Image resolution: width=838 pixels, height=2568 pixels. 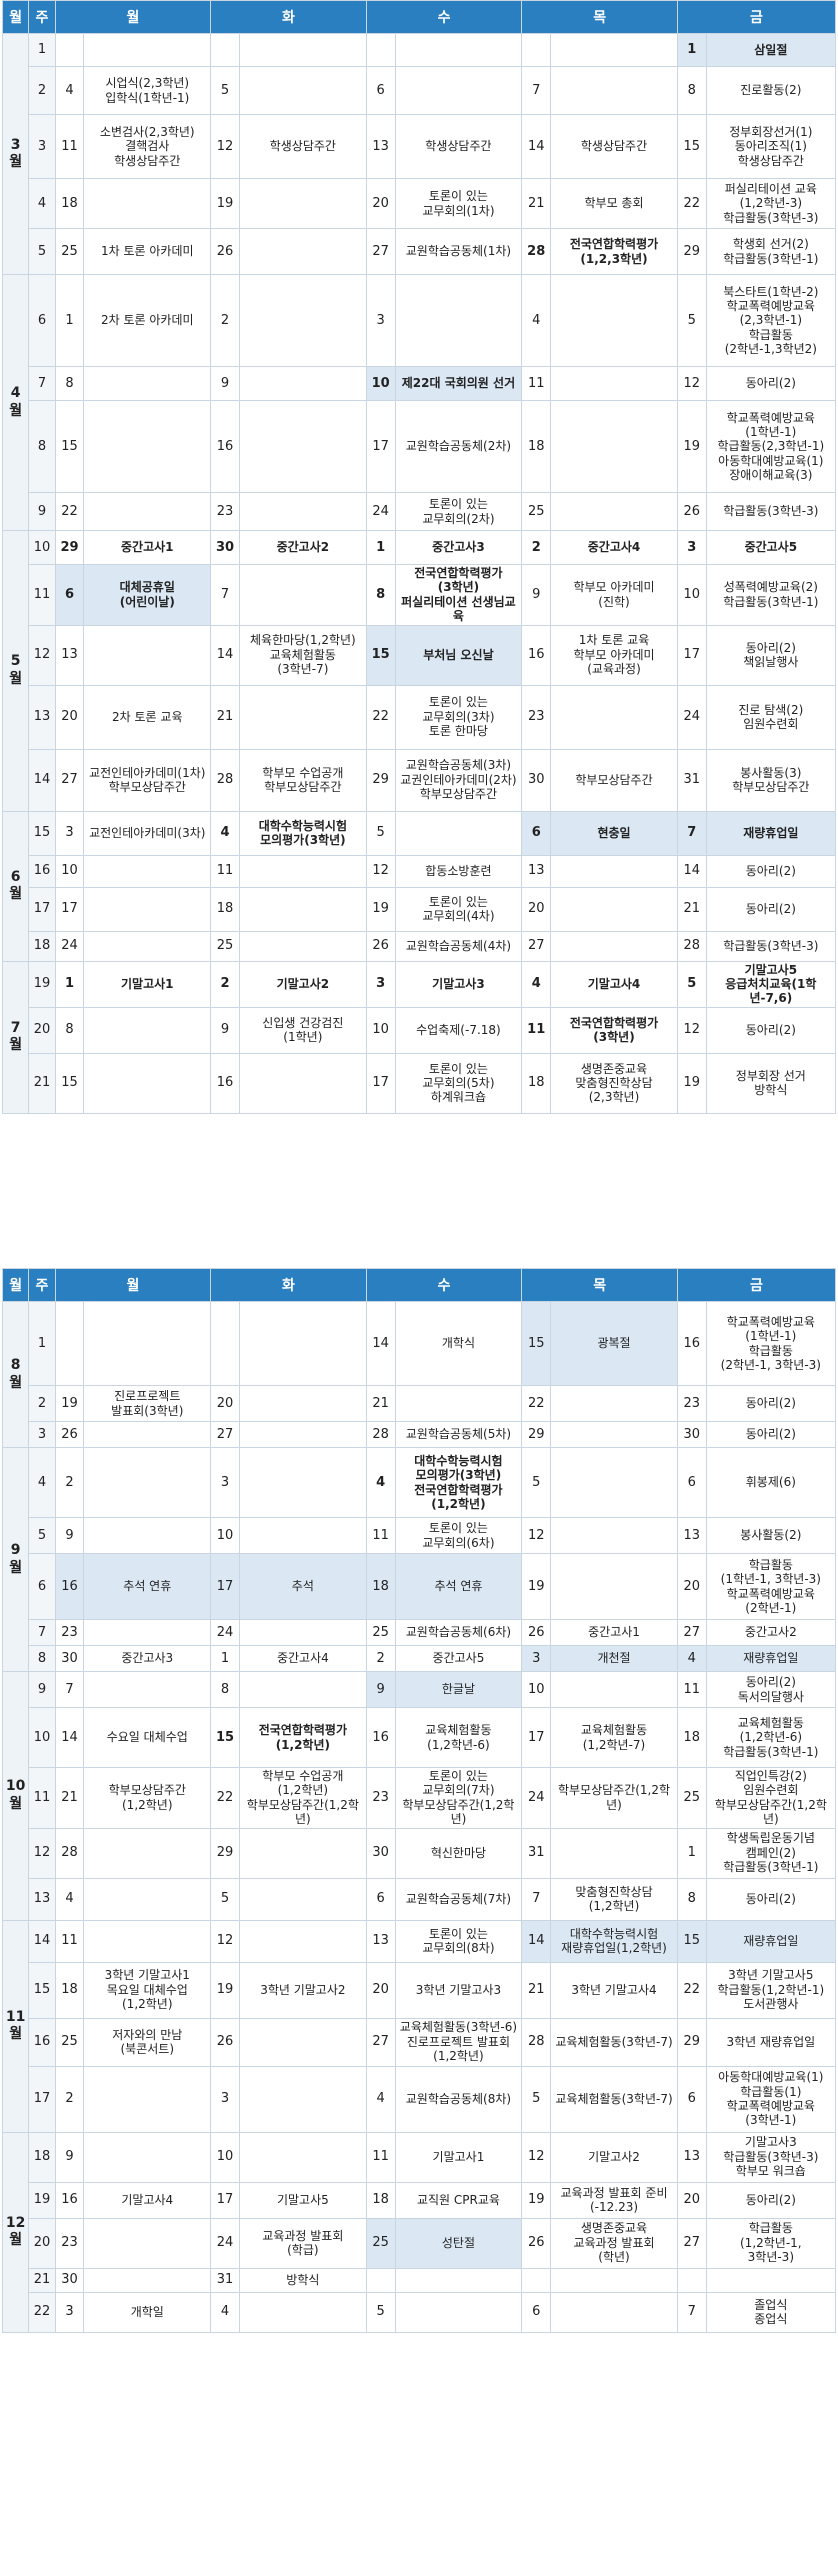 What do you see at coordinates (691, 203) in the screenshot?
I see `day-number: 22` at bounding box center [691, 203].